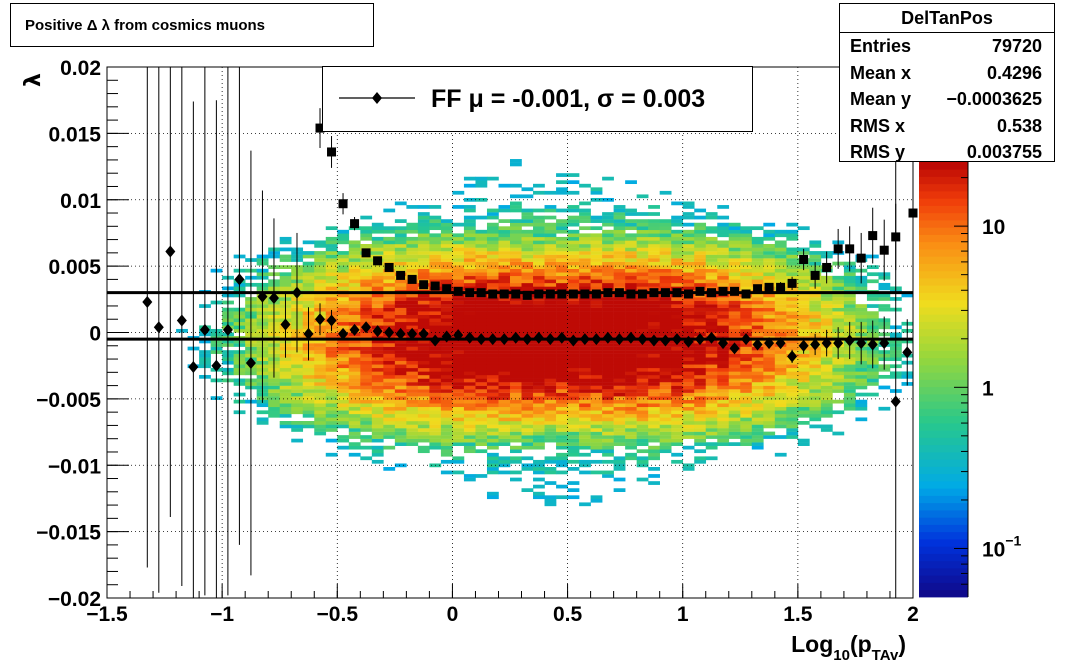  What do you see at coordinates (80, 201) in the screenshot?
I see `y-tick-label: 0.01` at bounding box center [80, 201].